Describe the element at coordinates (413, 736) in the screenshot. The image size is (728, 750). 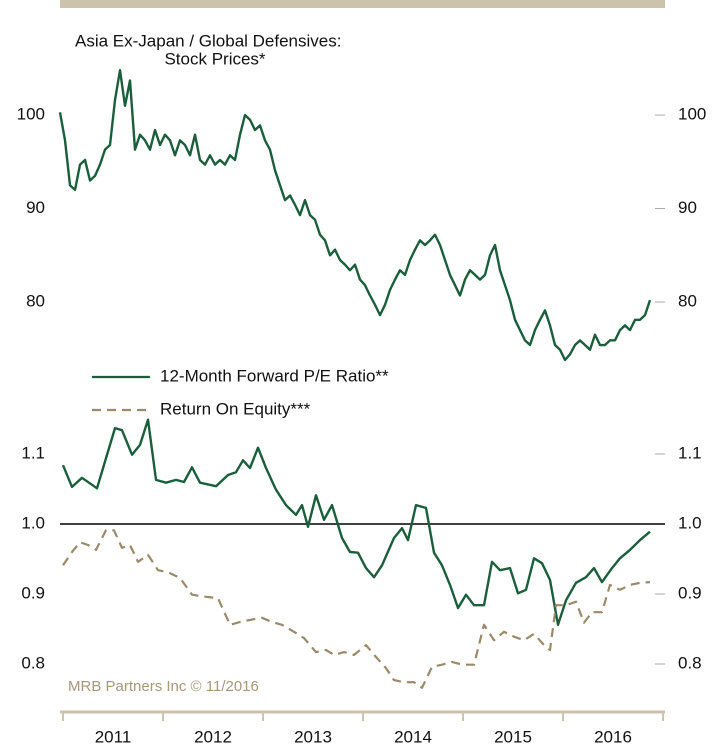
I see `x-tick-label: 2014` at that location.